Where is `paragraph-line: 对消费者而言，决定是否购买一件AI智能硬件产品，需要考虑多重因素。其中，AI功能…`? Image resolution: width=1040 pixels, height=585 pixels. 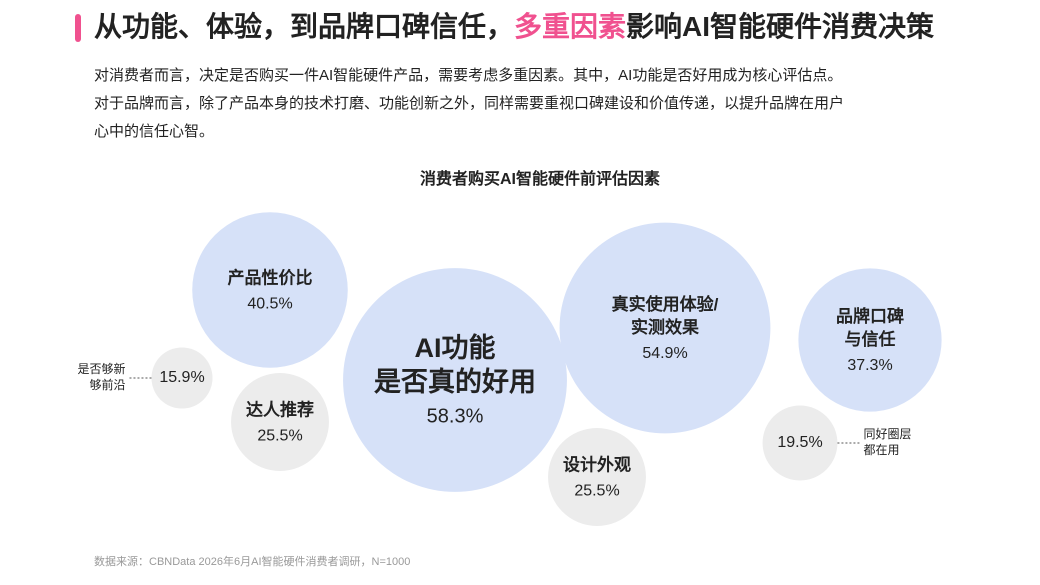
paragraph-line: 对消费者而言，决定是否购买一件AI智能硬件产品，需要考虑多重因素。其中，AI功能… is located at coordinates (468, 75).